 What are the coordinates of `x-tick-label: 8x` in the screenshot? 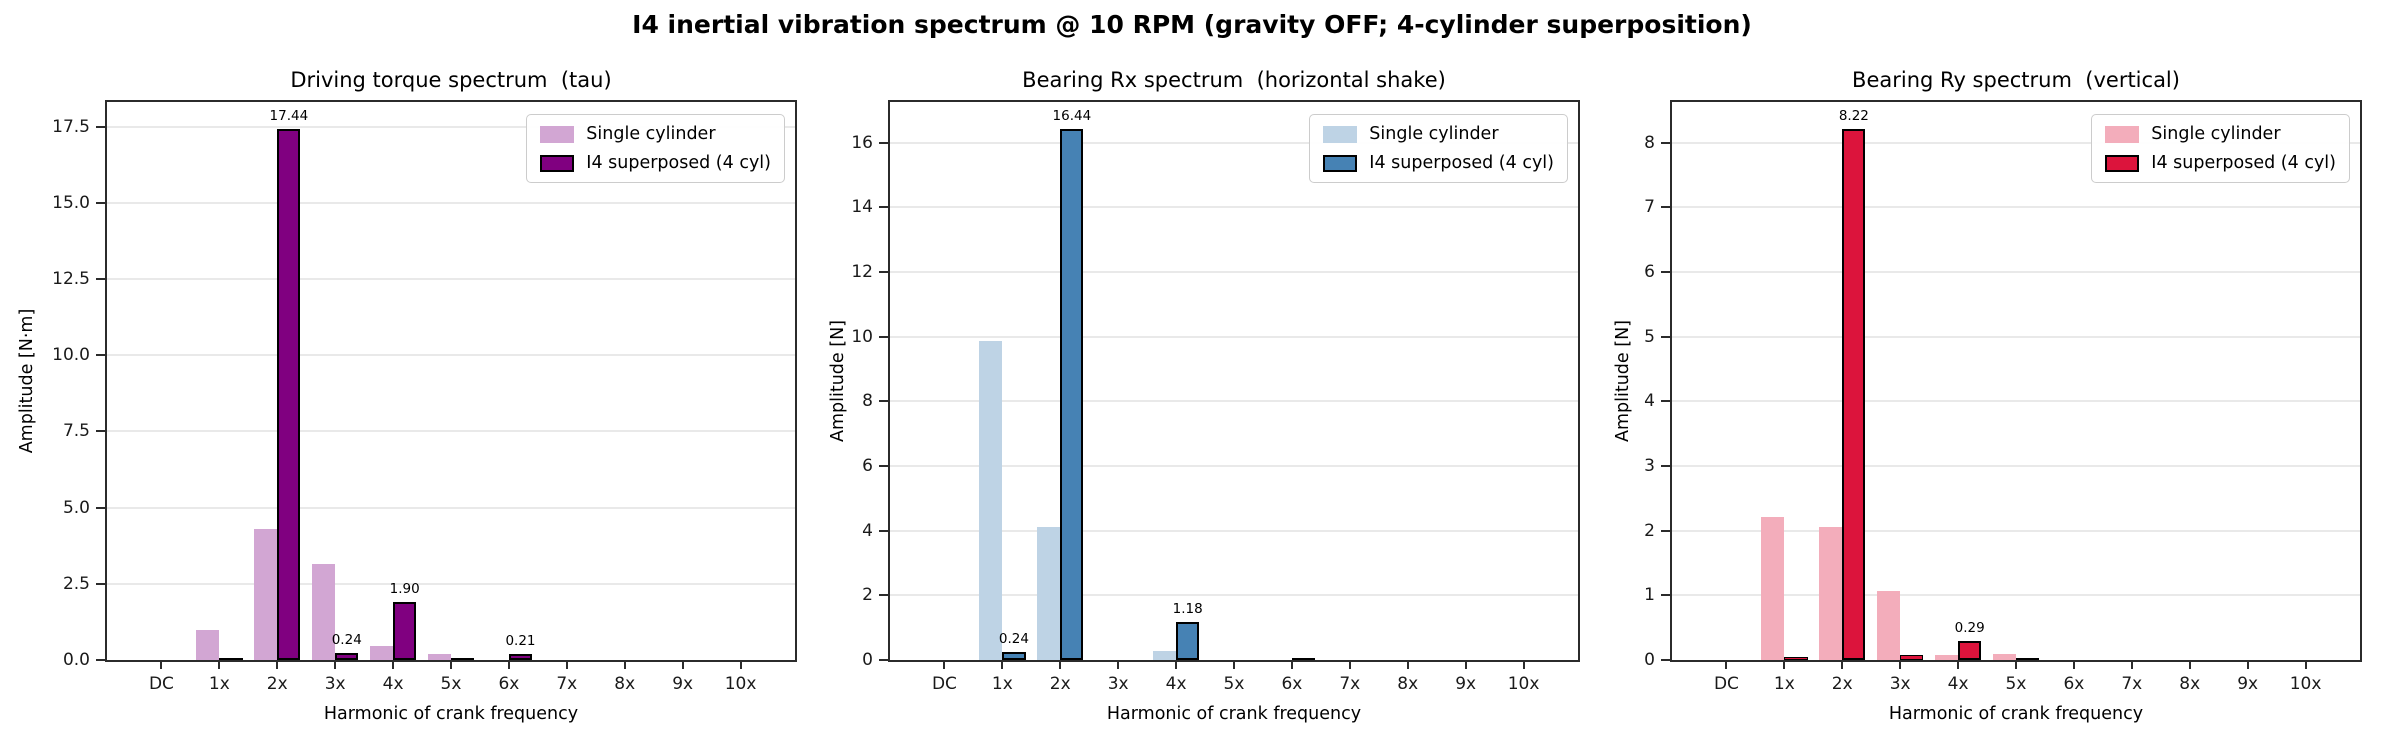 It's located at (625, 684).